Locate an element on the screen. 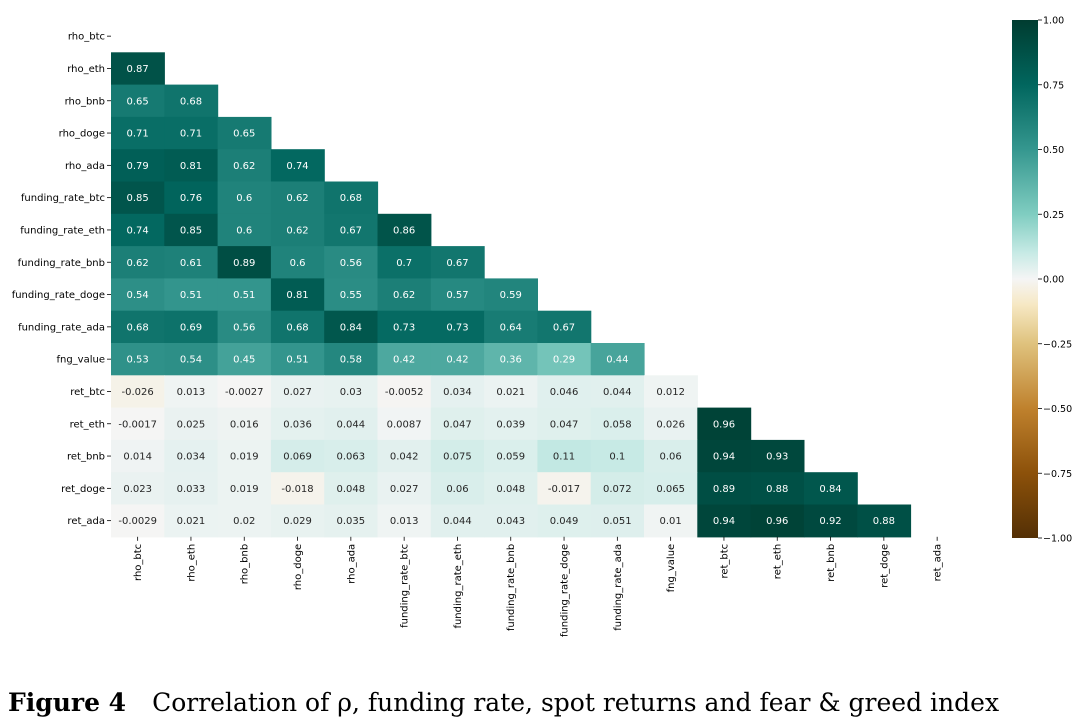 The width and height of the screenshot is (1086, 724). cell-value-label: 0.049 is located at coordinates (564, 521).